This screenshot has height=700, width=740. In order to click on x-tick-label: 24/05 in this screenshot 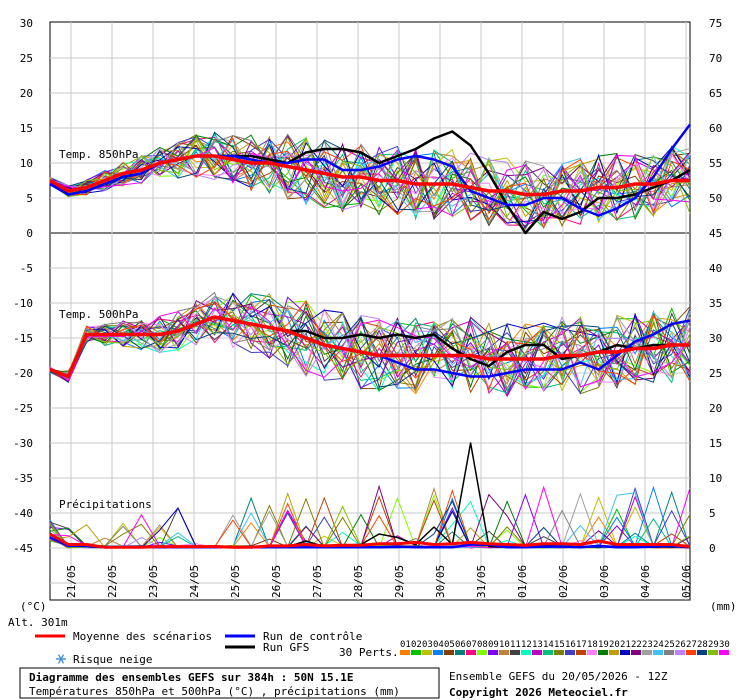, I will do `click(194, 581)`.